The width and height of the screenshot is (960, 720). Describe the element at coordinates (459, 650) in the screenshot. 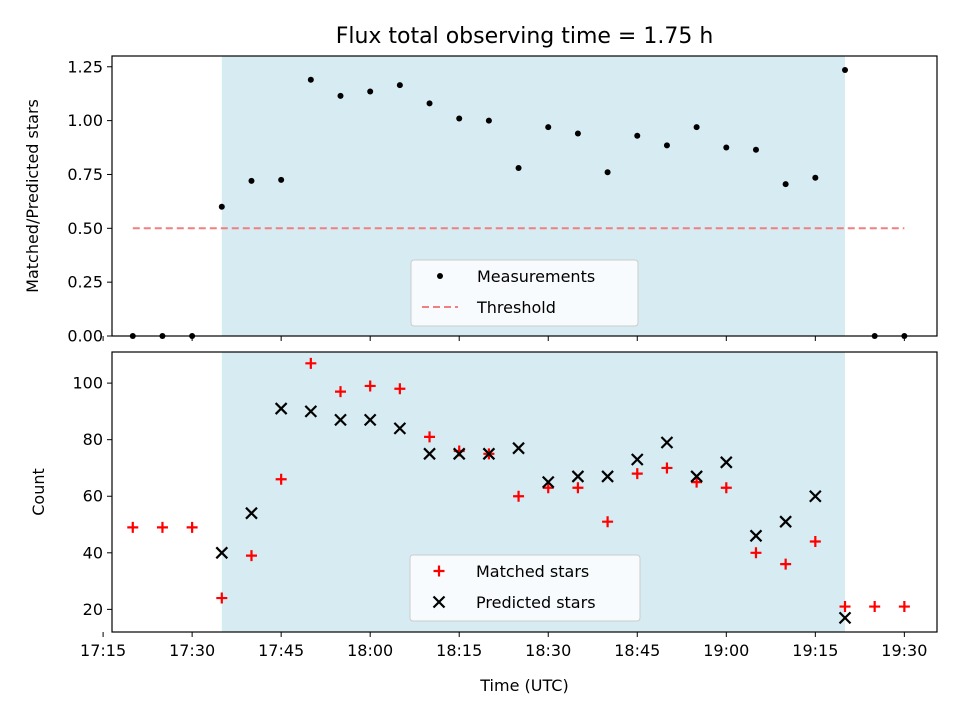

I see `x-tick-label: 18:15` at that location.